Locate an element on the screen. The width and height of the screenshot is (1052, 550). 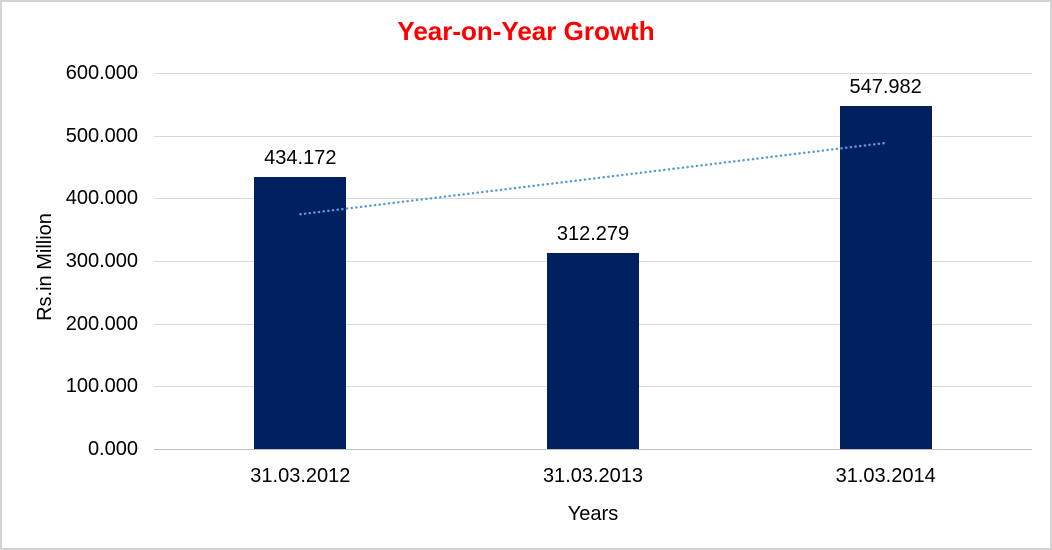
x-category-label: 31.03.2013 is located at coordinates (593, 476).